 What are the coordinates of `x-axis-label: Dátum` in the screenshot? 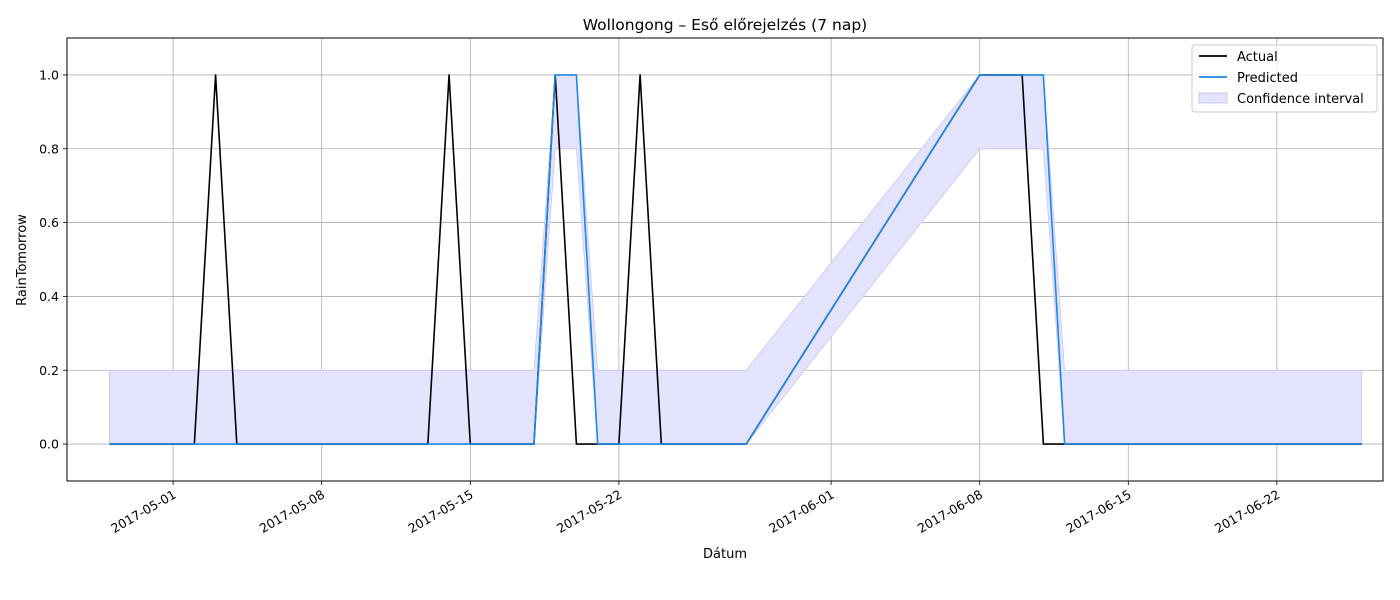 It's located at (725, 554).